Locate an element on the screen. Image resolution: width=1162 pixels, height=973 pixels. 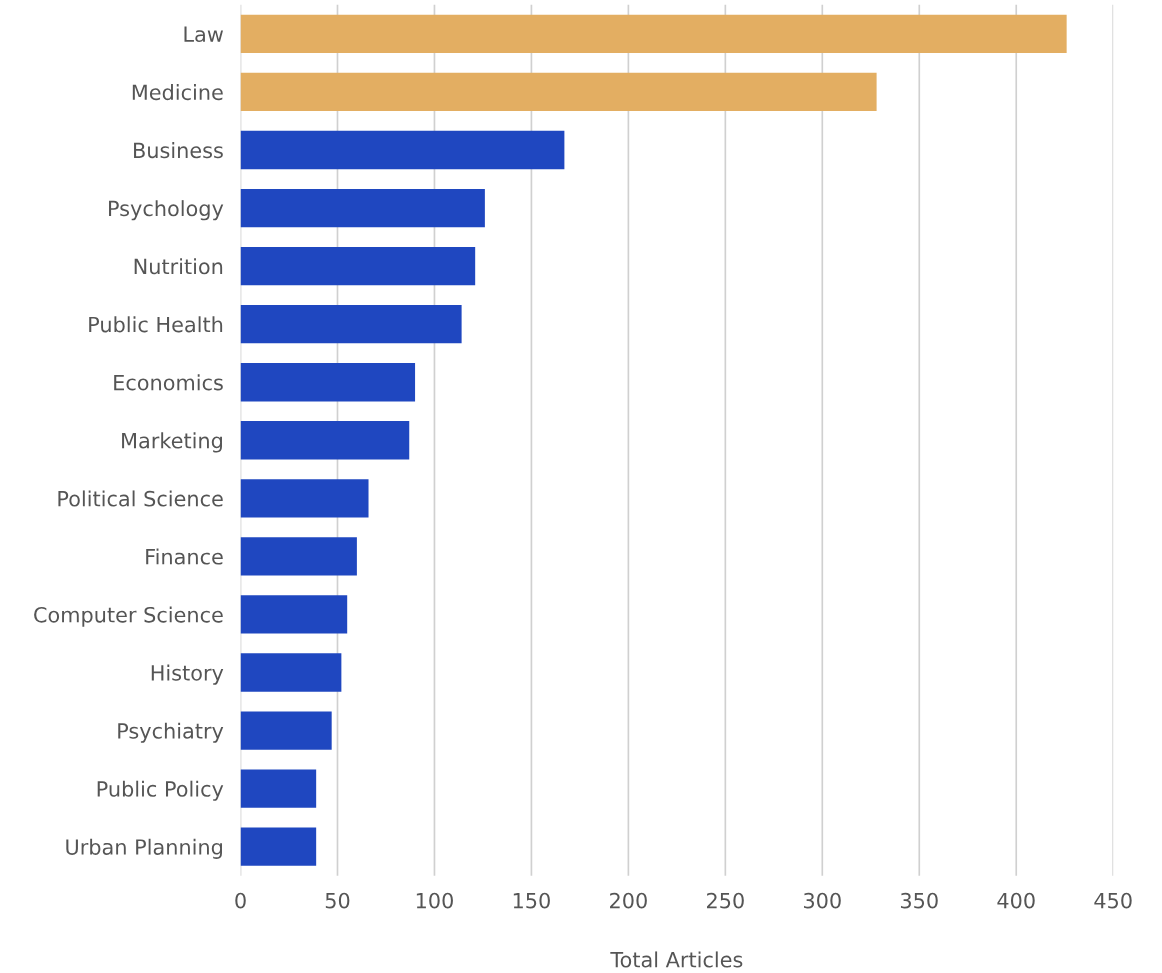
x-tick-label: 0 is located at coordinates (240, 900).